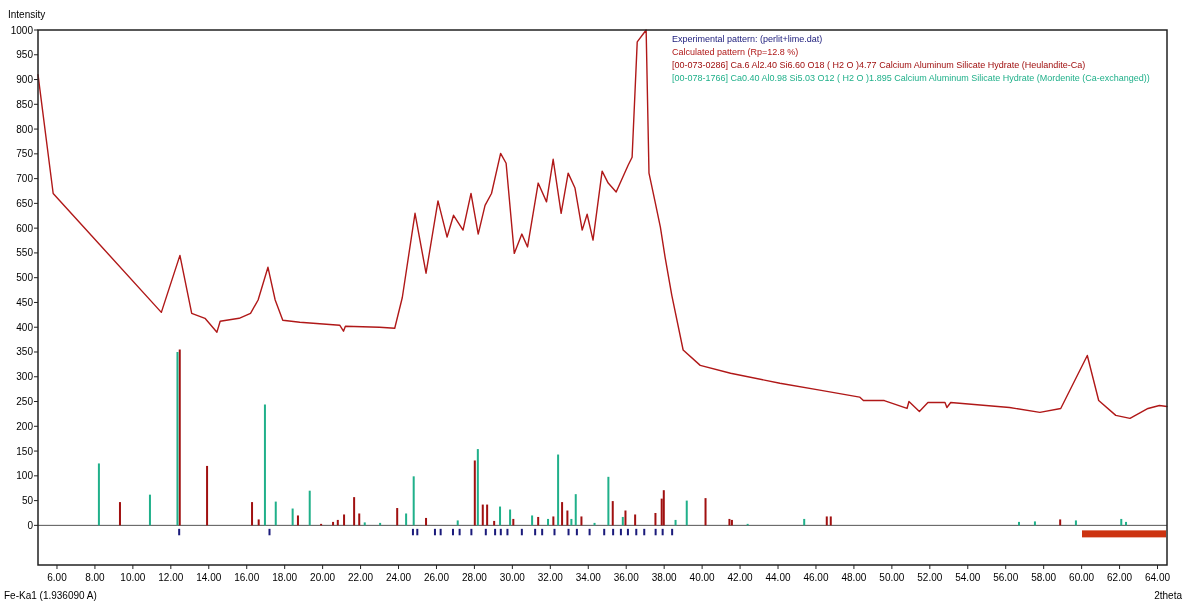 The width and height of the screenshot is (1184, 603). Describe the element at coordinates (1120, 577) in the screenshot. I see `x-tick-label: 62.00` at that location.